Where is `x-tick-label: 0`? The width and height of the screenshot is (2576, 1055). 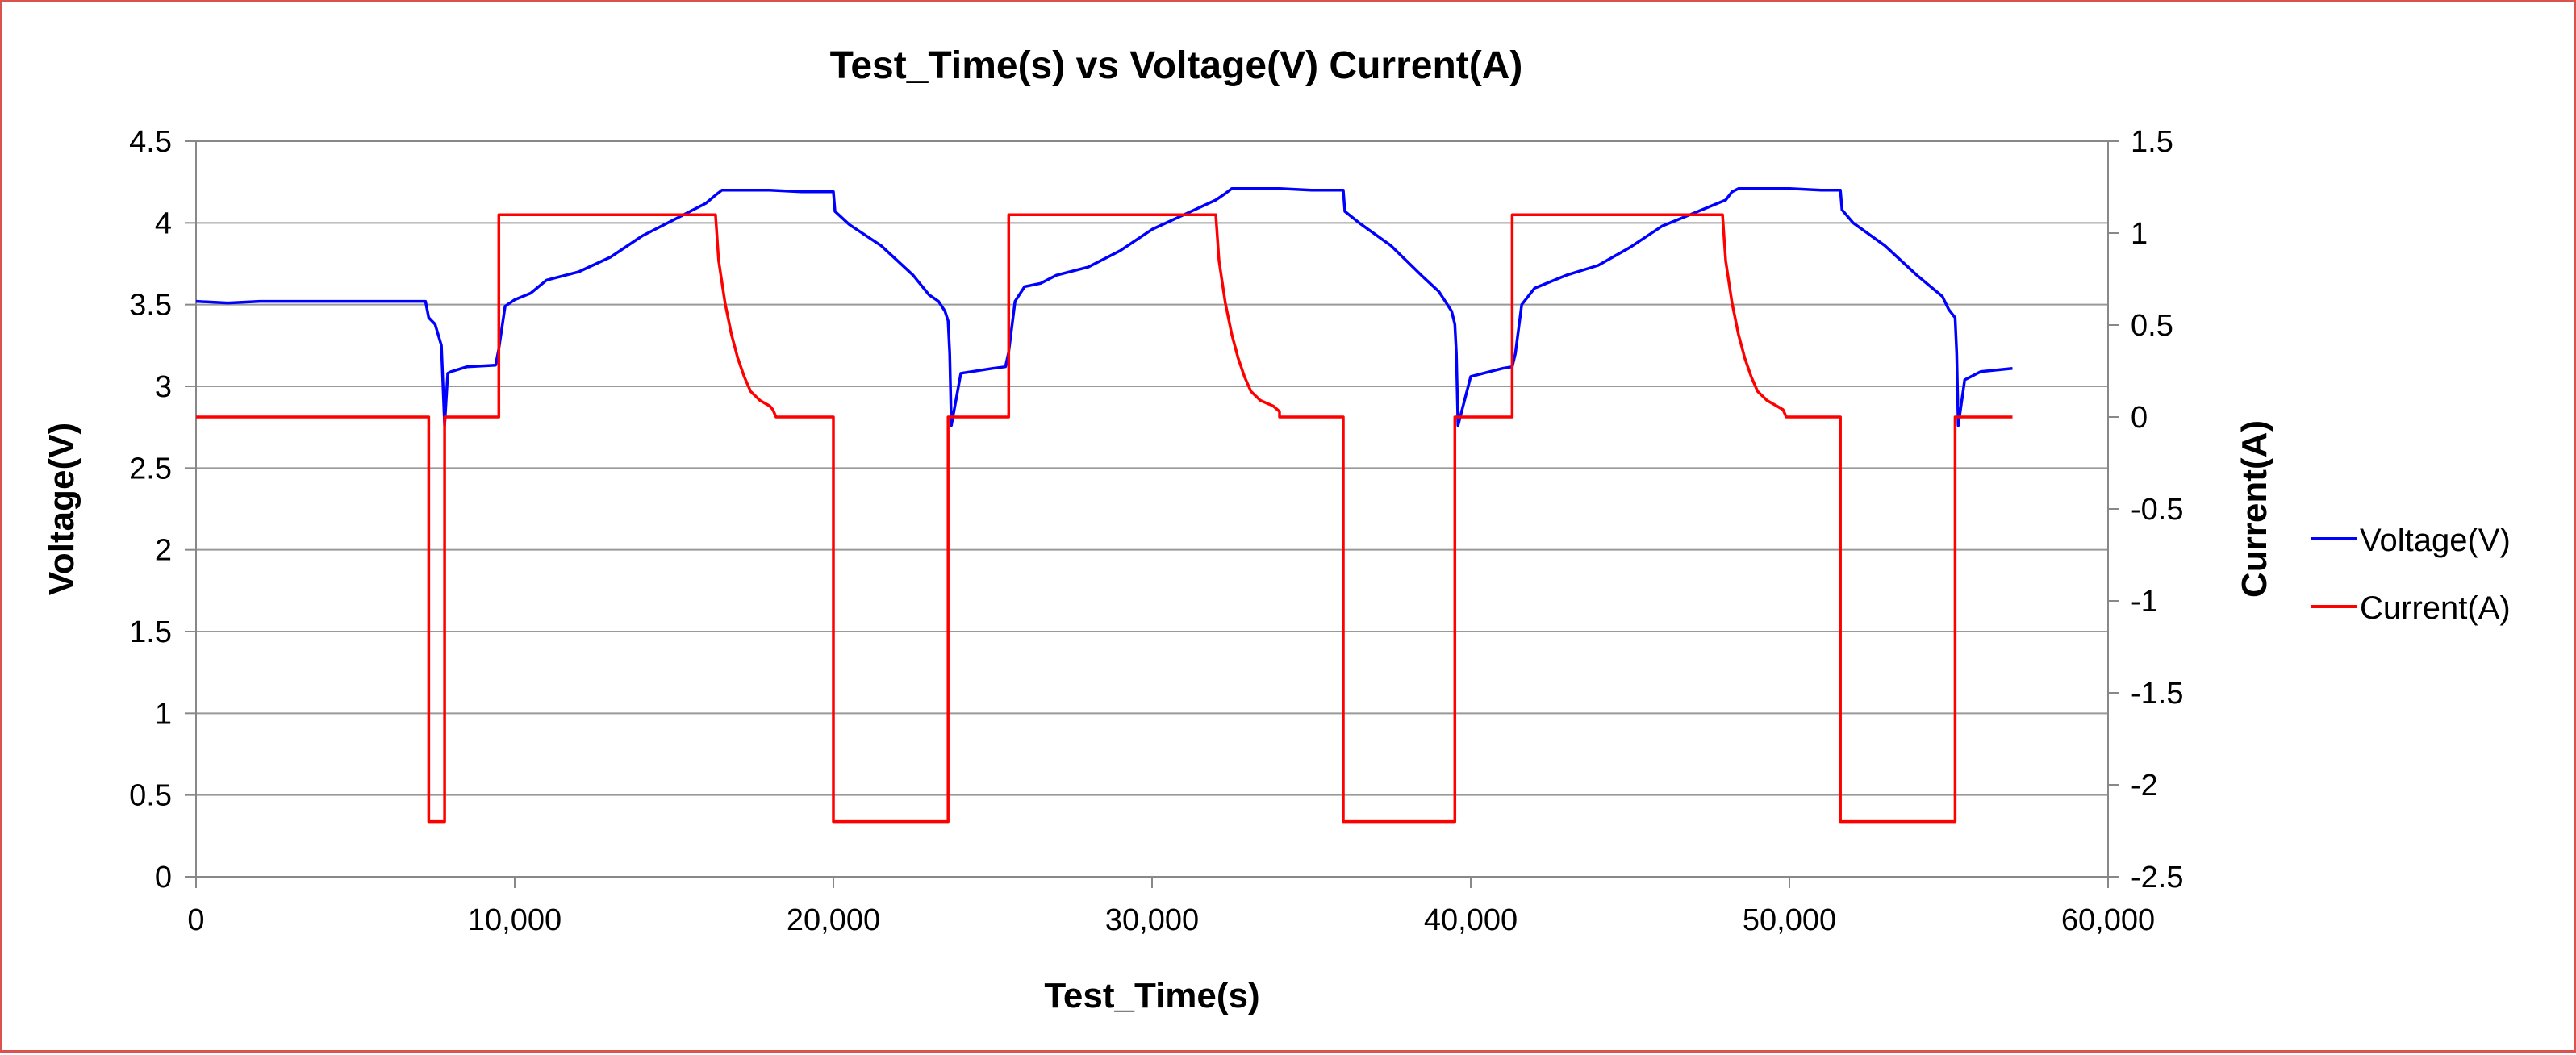 x-tick-label: 0 is located at coordinates (195, 920).